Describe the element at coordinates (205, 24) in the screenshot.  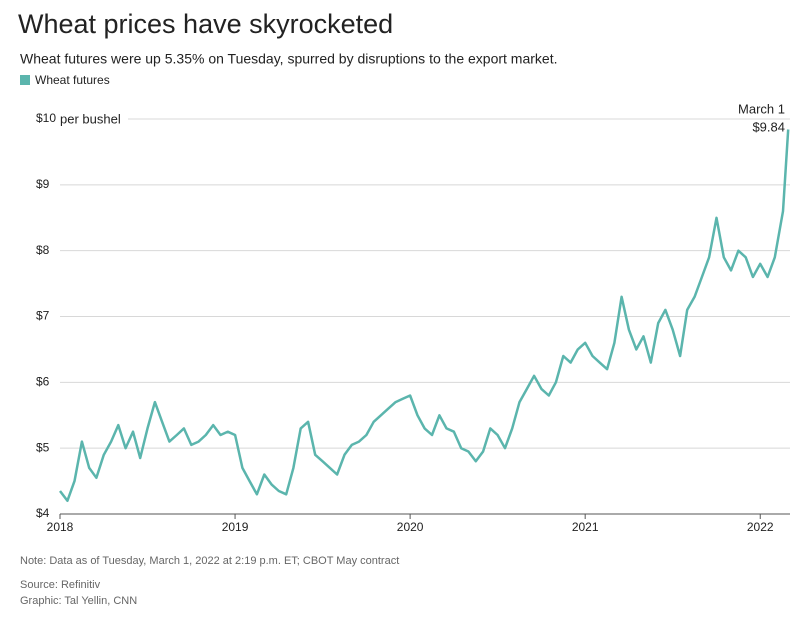
I see `chart-title: Wheat prices have skyrocketed` at that location.